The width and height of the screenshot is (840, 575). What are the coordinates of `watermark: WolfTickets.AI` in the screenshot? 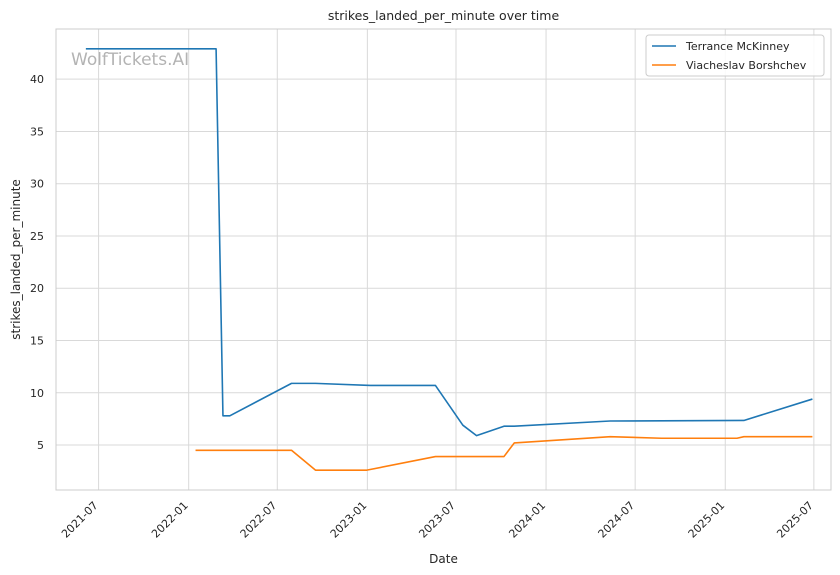 It's located at (130, 60).